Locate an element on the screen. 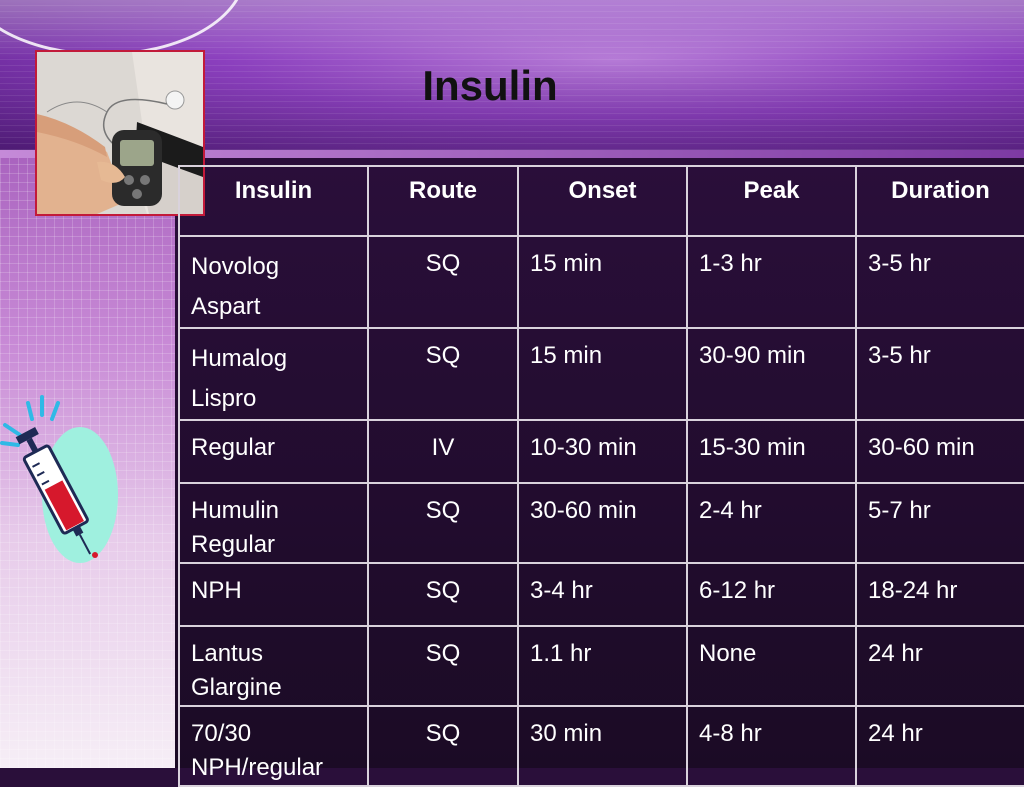  insulin-name-cell: 70/30 NPH/regular is located at coordinates (273, 746).